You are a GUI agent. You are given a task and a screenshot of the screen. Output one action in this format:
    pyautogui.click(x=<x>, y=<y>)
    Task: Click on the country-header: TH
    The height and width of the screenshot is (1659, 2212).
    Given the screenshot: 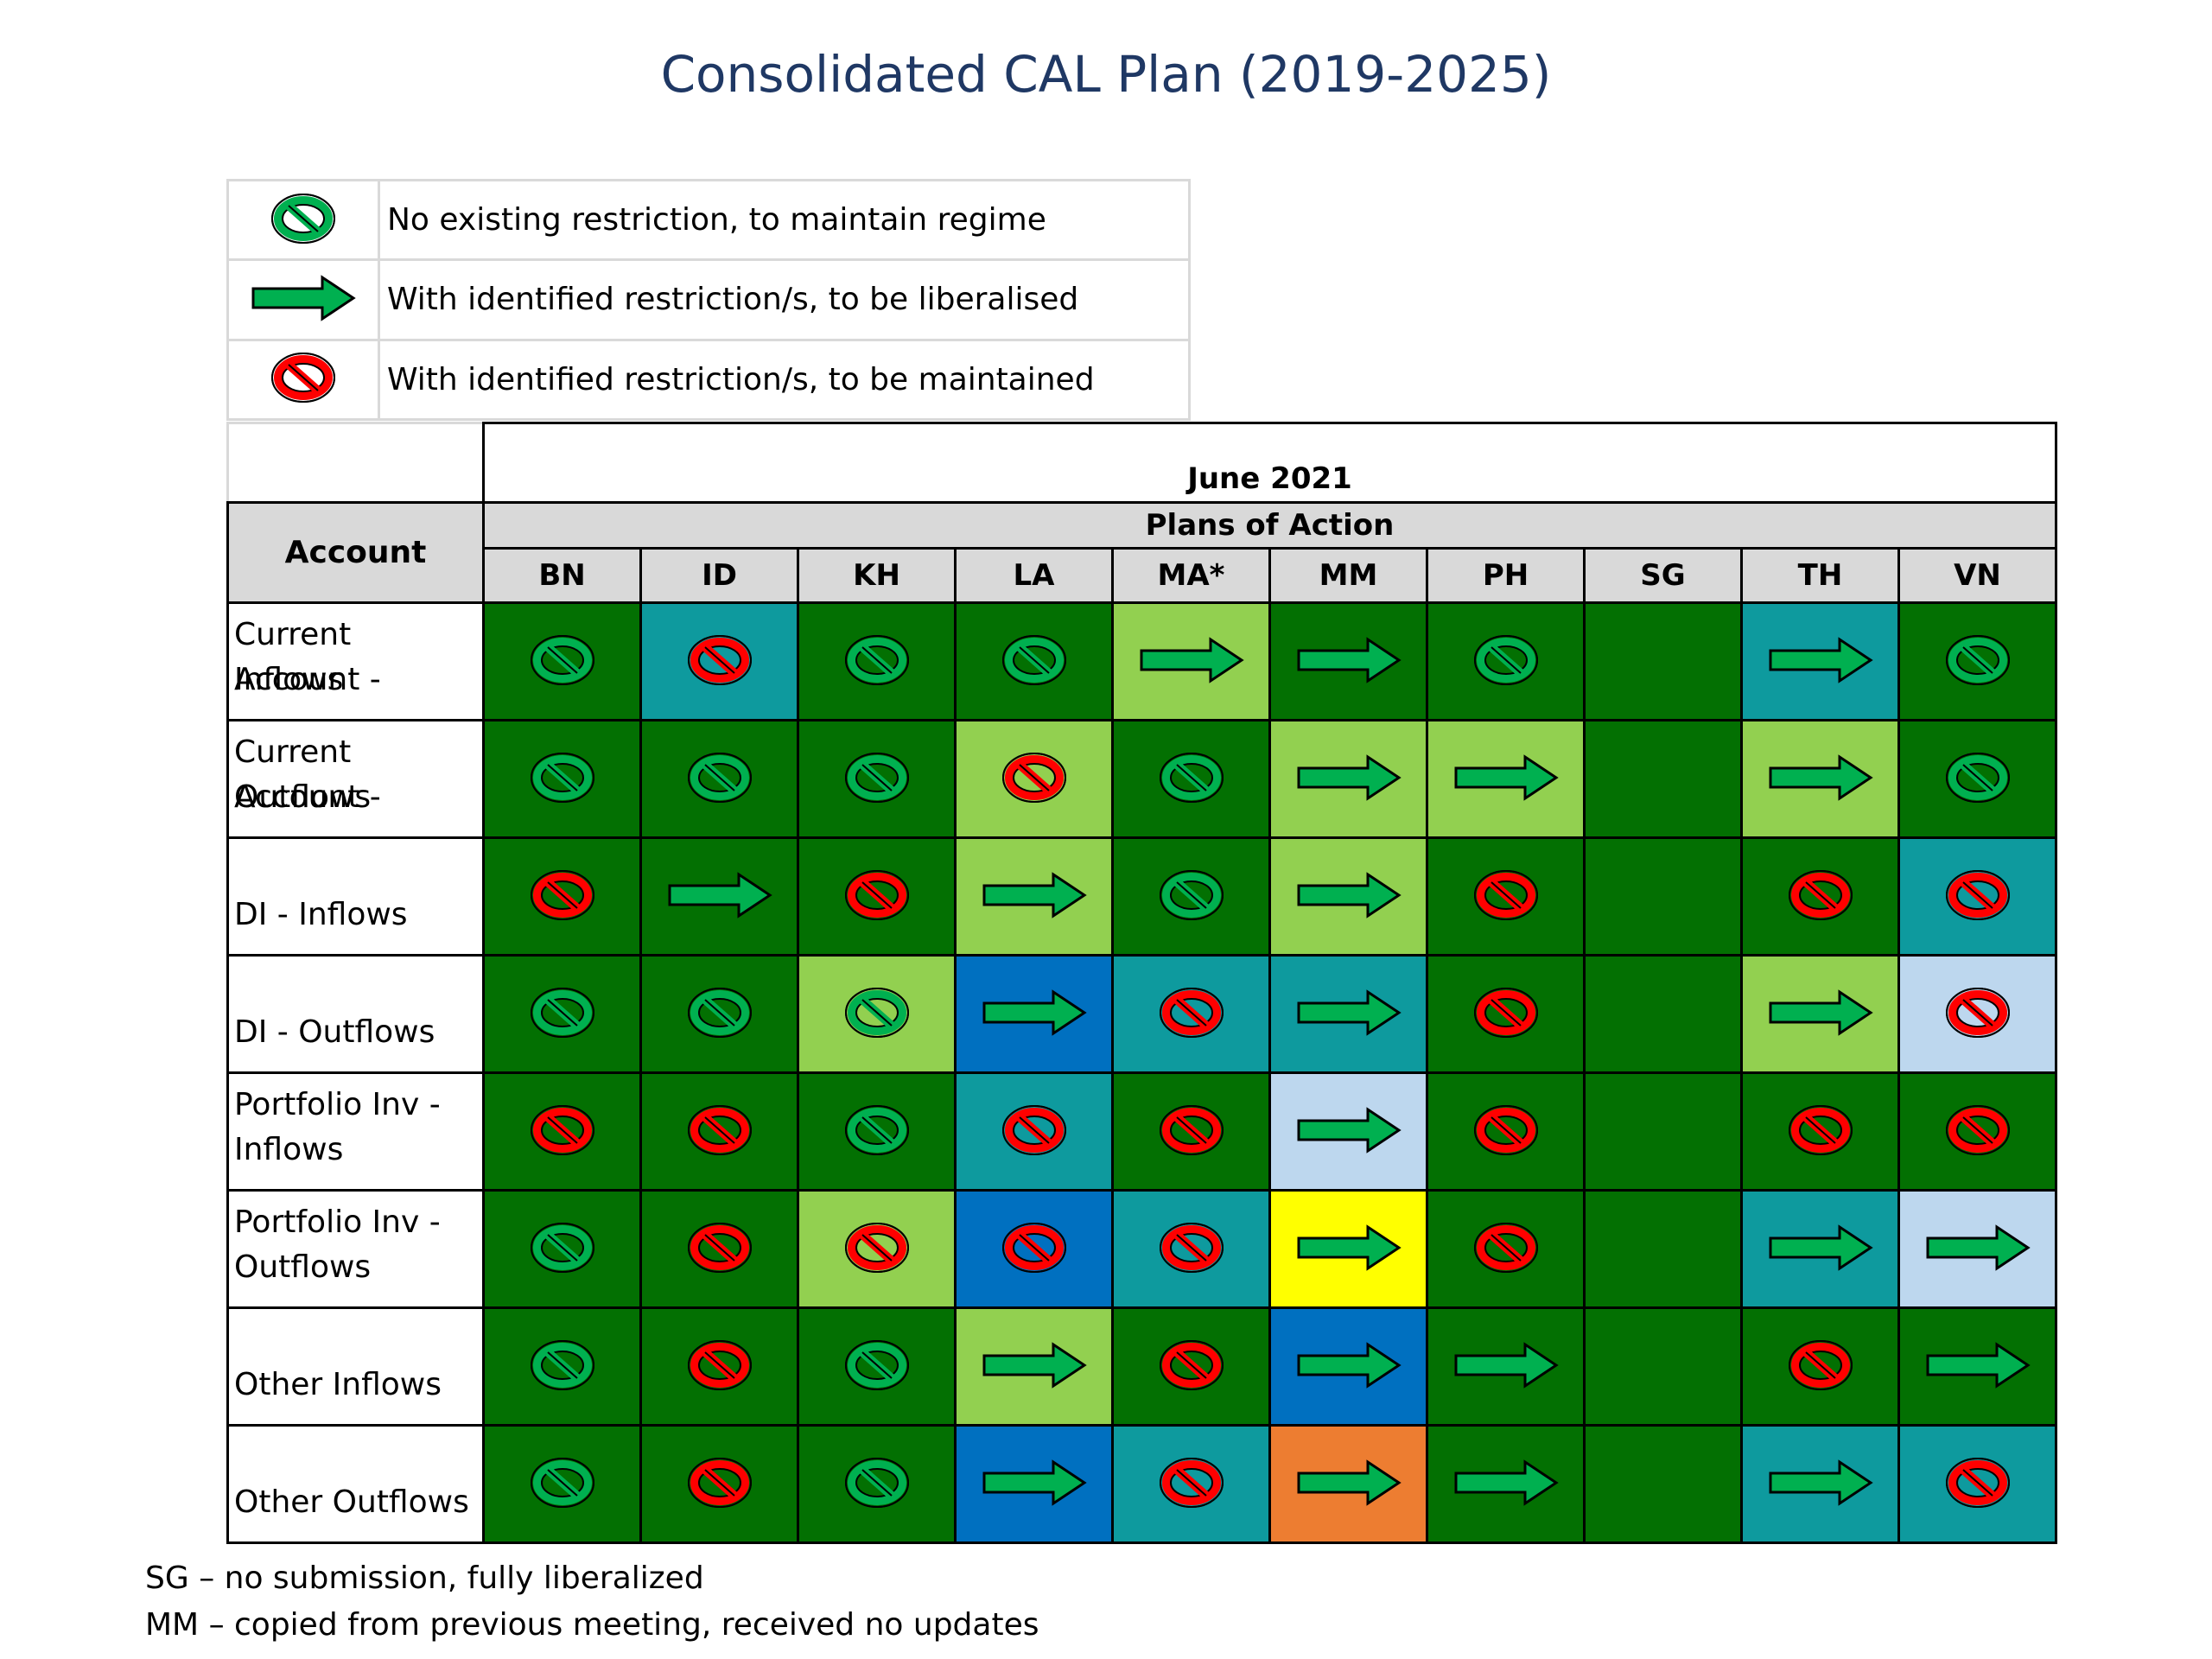 What is the action you would take?
    pyautogui.click(x=1820, y=575)
    